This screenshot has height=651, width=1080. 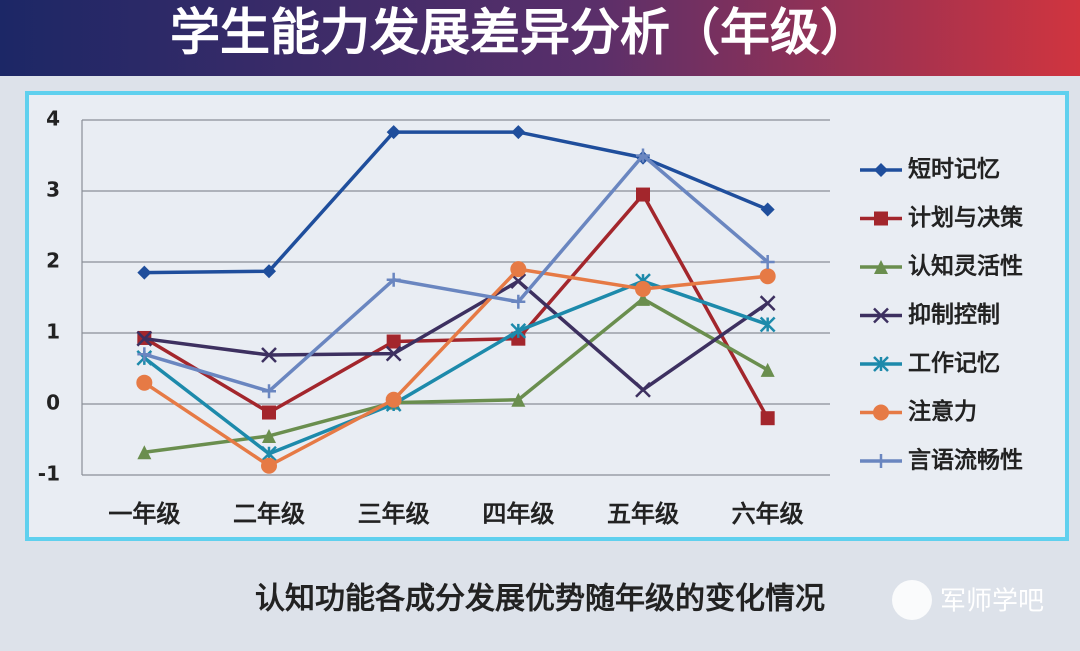 I want to click on legend-label: 计划与决策, so click(x=966, y=217).